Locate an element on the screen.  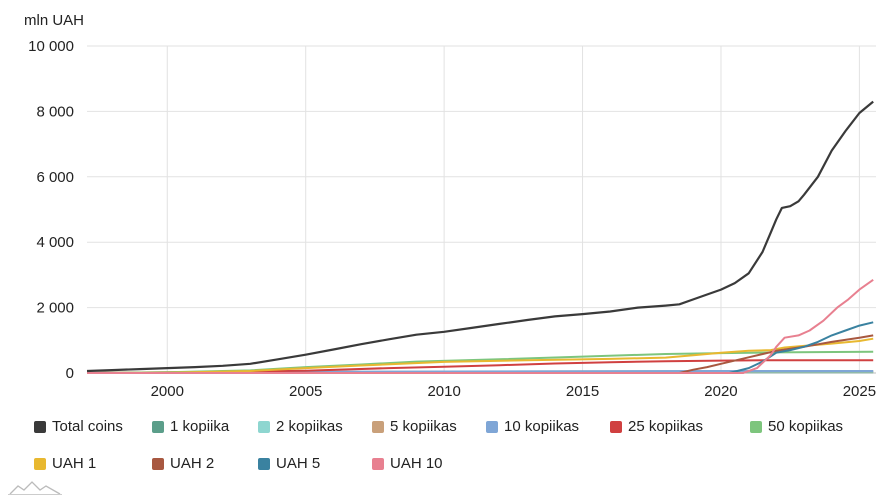
x-tick-label: 2015 is located at coordinates (582, 391).